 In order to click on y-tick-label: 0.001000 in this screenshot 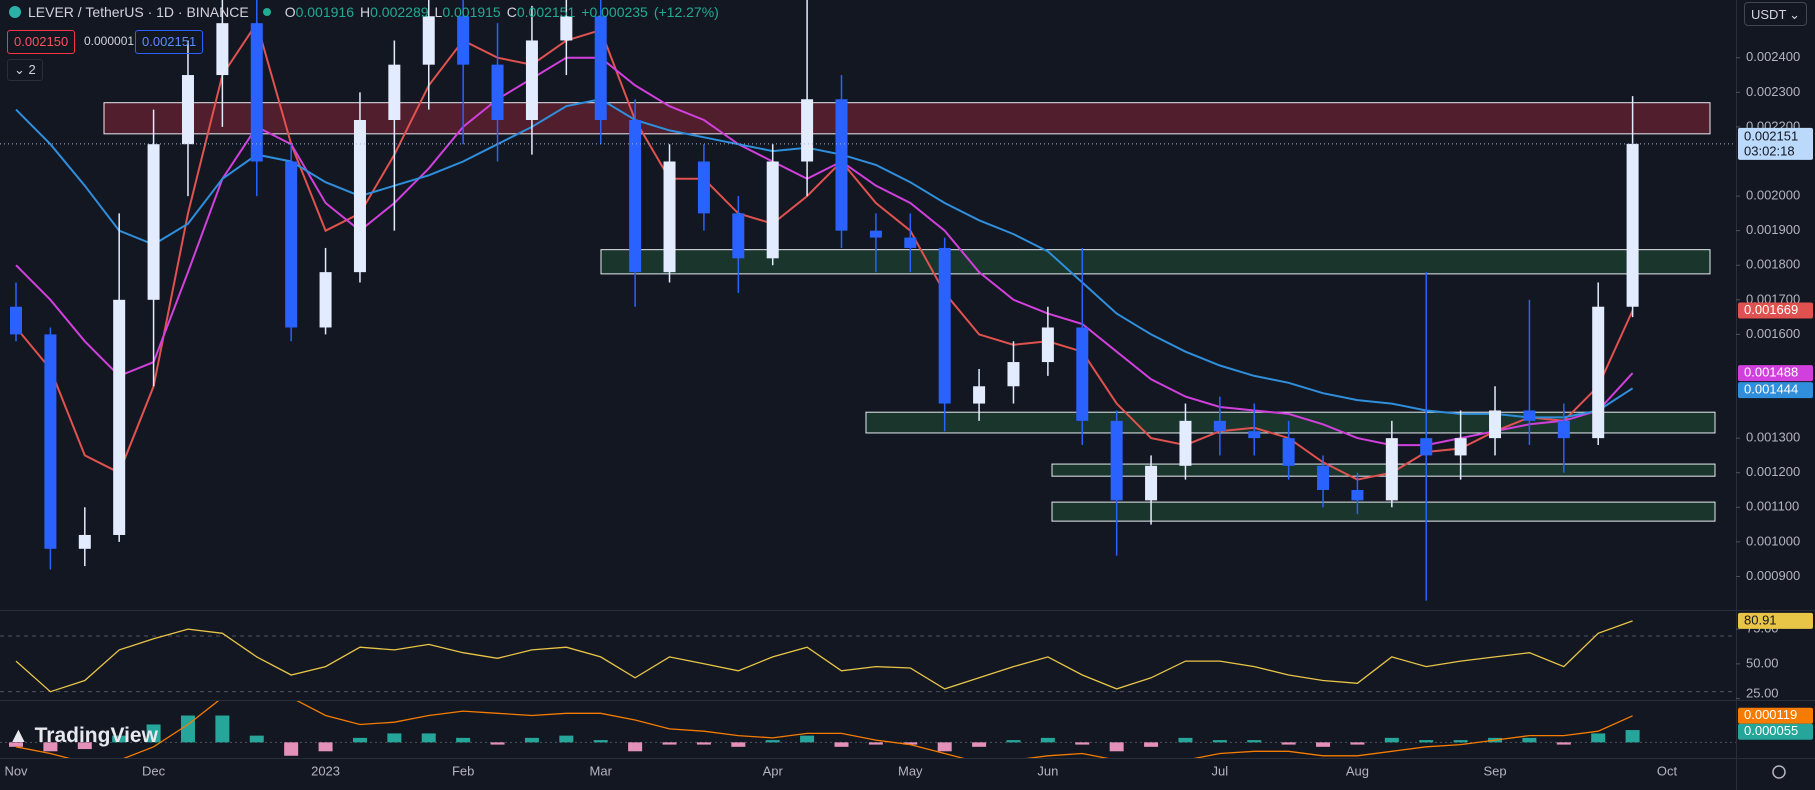, I will do `click(1773, 540)`.